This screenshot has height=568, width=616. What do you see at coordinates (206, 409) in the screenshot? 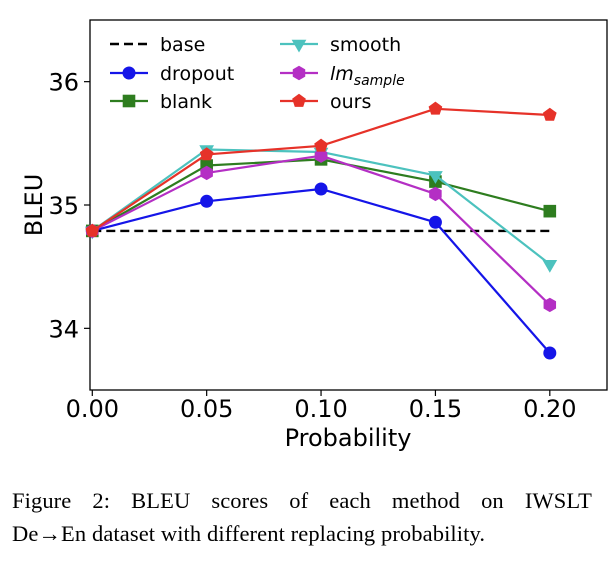
I see `x-tick-label: 0.05` at bounding box center [206, 409].